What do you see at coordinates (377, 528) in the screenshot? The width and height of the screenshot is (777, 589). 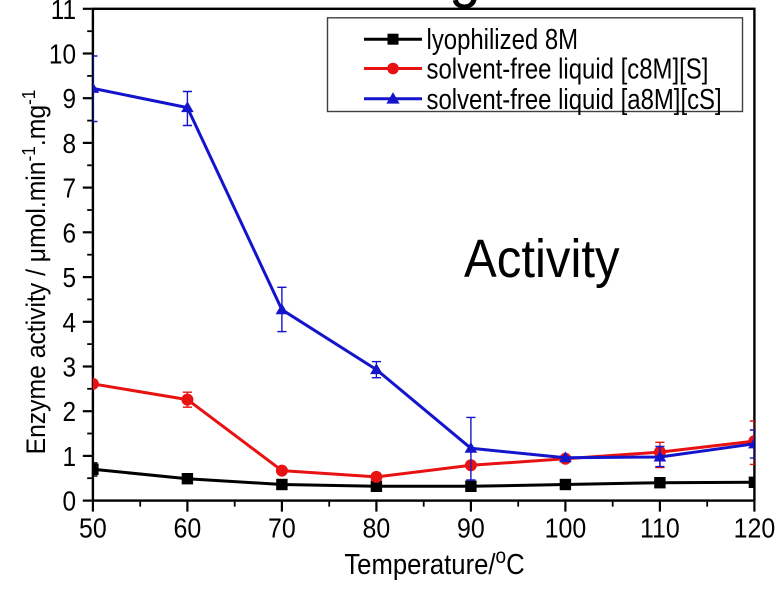 I see `svg-text: 80` at bounding box center [377, 528].